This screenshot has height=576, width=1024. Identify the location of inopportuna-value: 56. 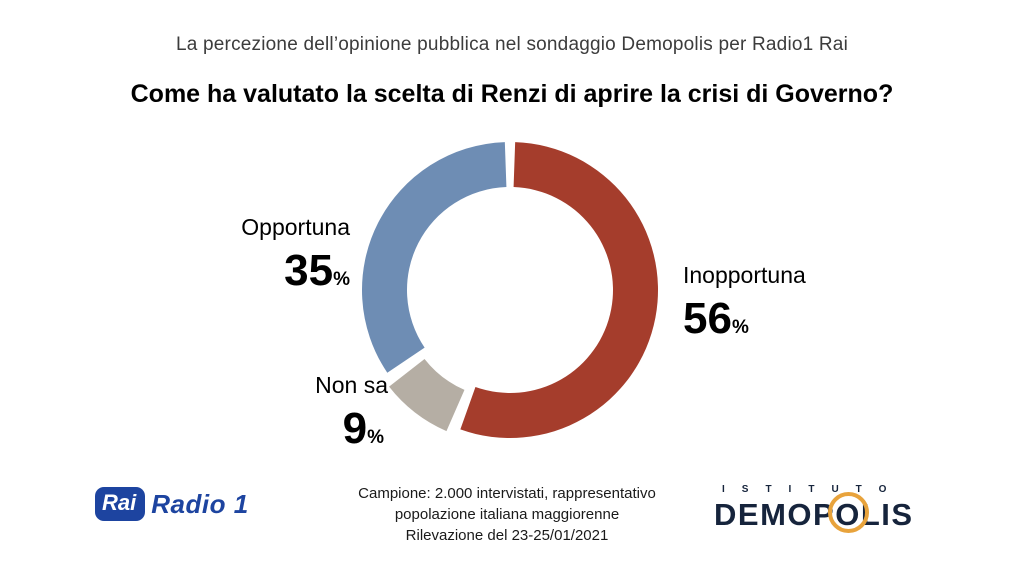
(707, 318).